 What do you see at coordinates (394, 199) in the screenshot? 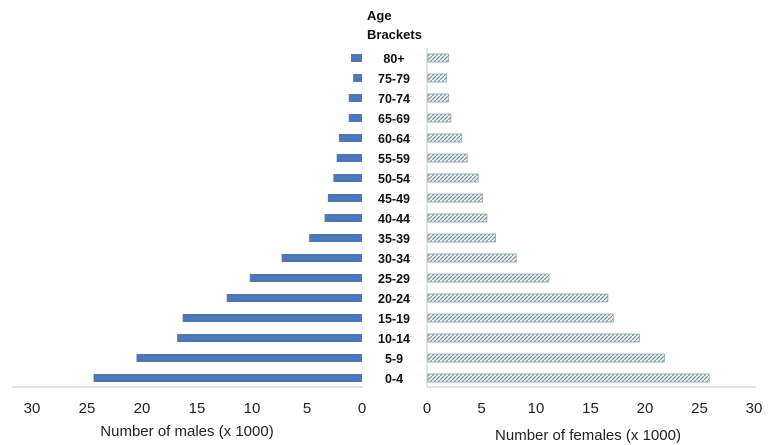
I see `age-bracket-label: 45-49` at bounding box center [394, 199].